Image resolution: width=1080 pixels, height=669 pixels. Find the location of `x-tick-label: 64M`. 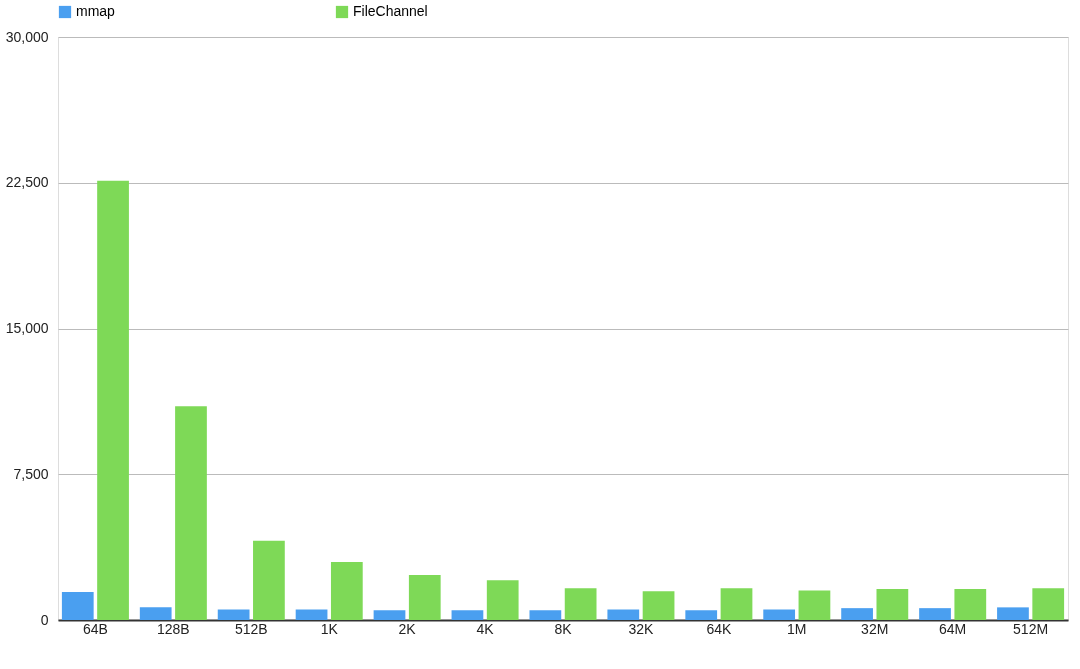

x-tick-label: 64M is located at coordinates (953, 628).